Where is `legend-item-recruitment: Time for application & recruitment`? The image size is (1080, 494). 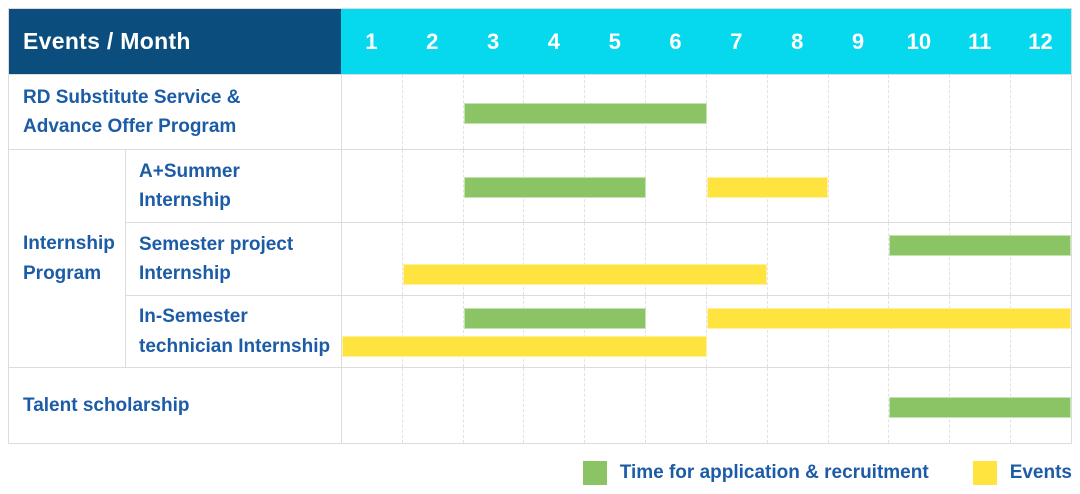
legend-item-recruitment: Time for application & recruitment is located at coordinates (755, 473).